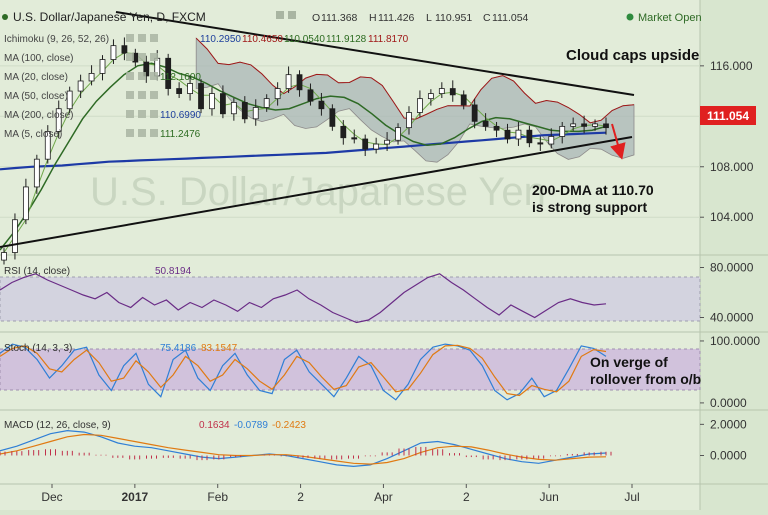 The width and height of the screenshot is (768, 515). What do you see at coordinates (732, 318) in the screenshot?
I see `panel-tick-label: 40.0000` at bounding box center [732, 318].